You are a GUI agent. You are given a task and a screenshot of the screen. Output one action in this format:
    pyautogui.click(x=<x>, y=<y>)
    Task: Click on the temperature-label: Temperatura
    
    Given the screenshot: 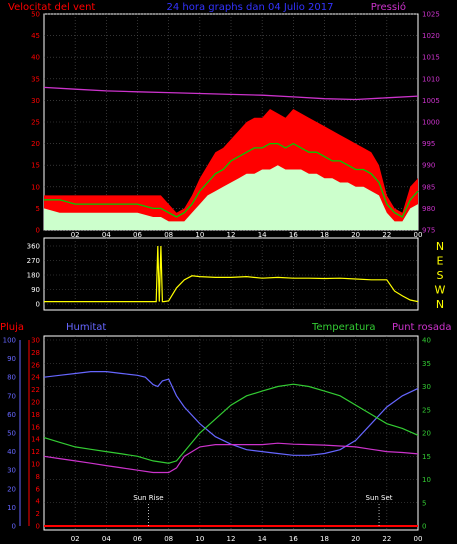 What is the action you would take?
    pyautogui.click(x=343, y=327)
    